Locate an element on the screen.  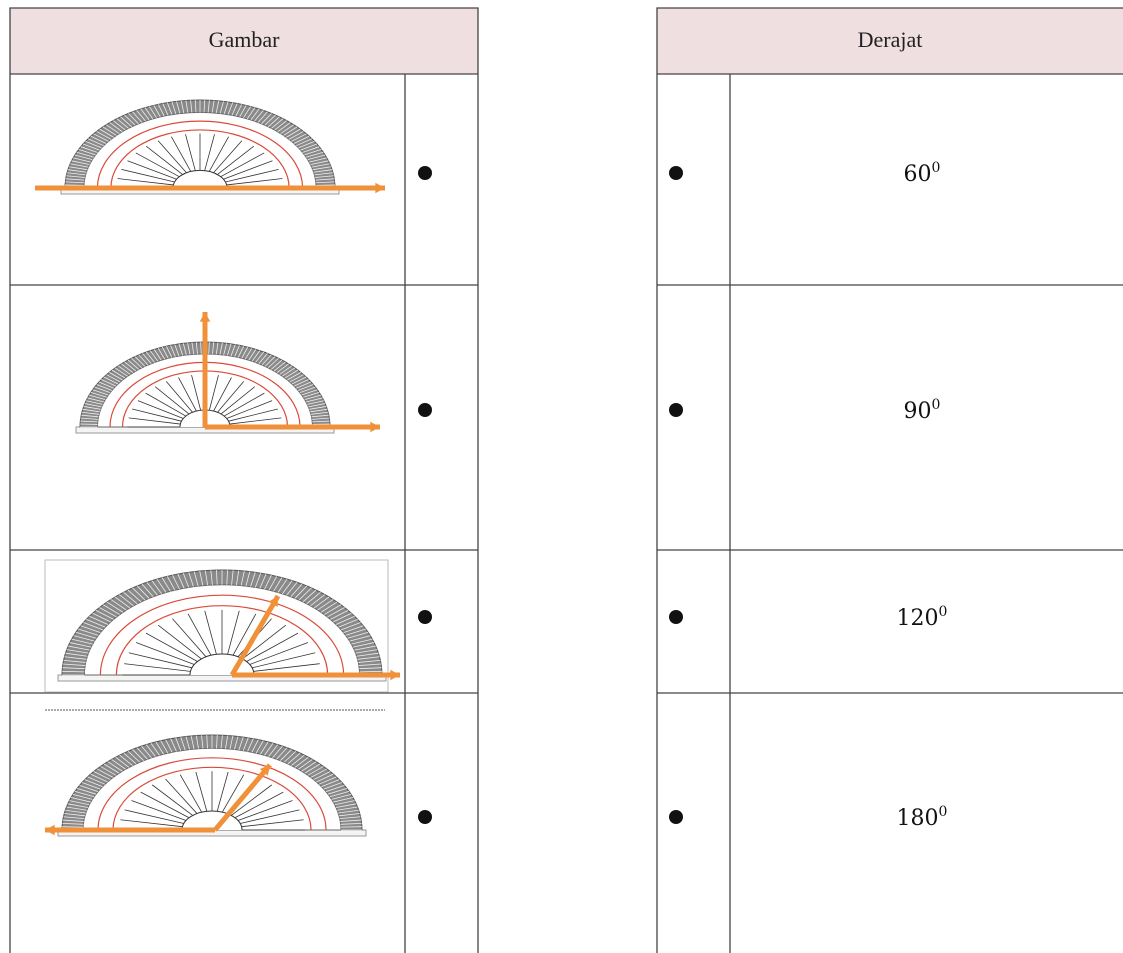
degree-value: 90 is located at coordinates (918, 411).